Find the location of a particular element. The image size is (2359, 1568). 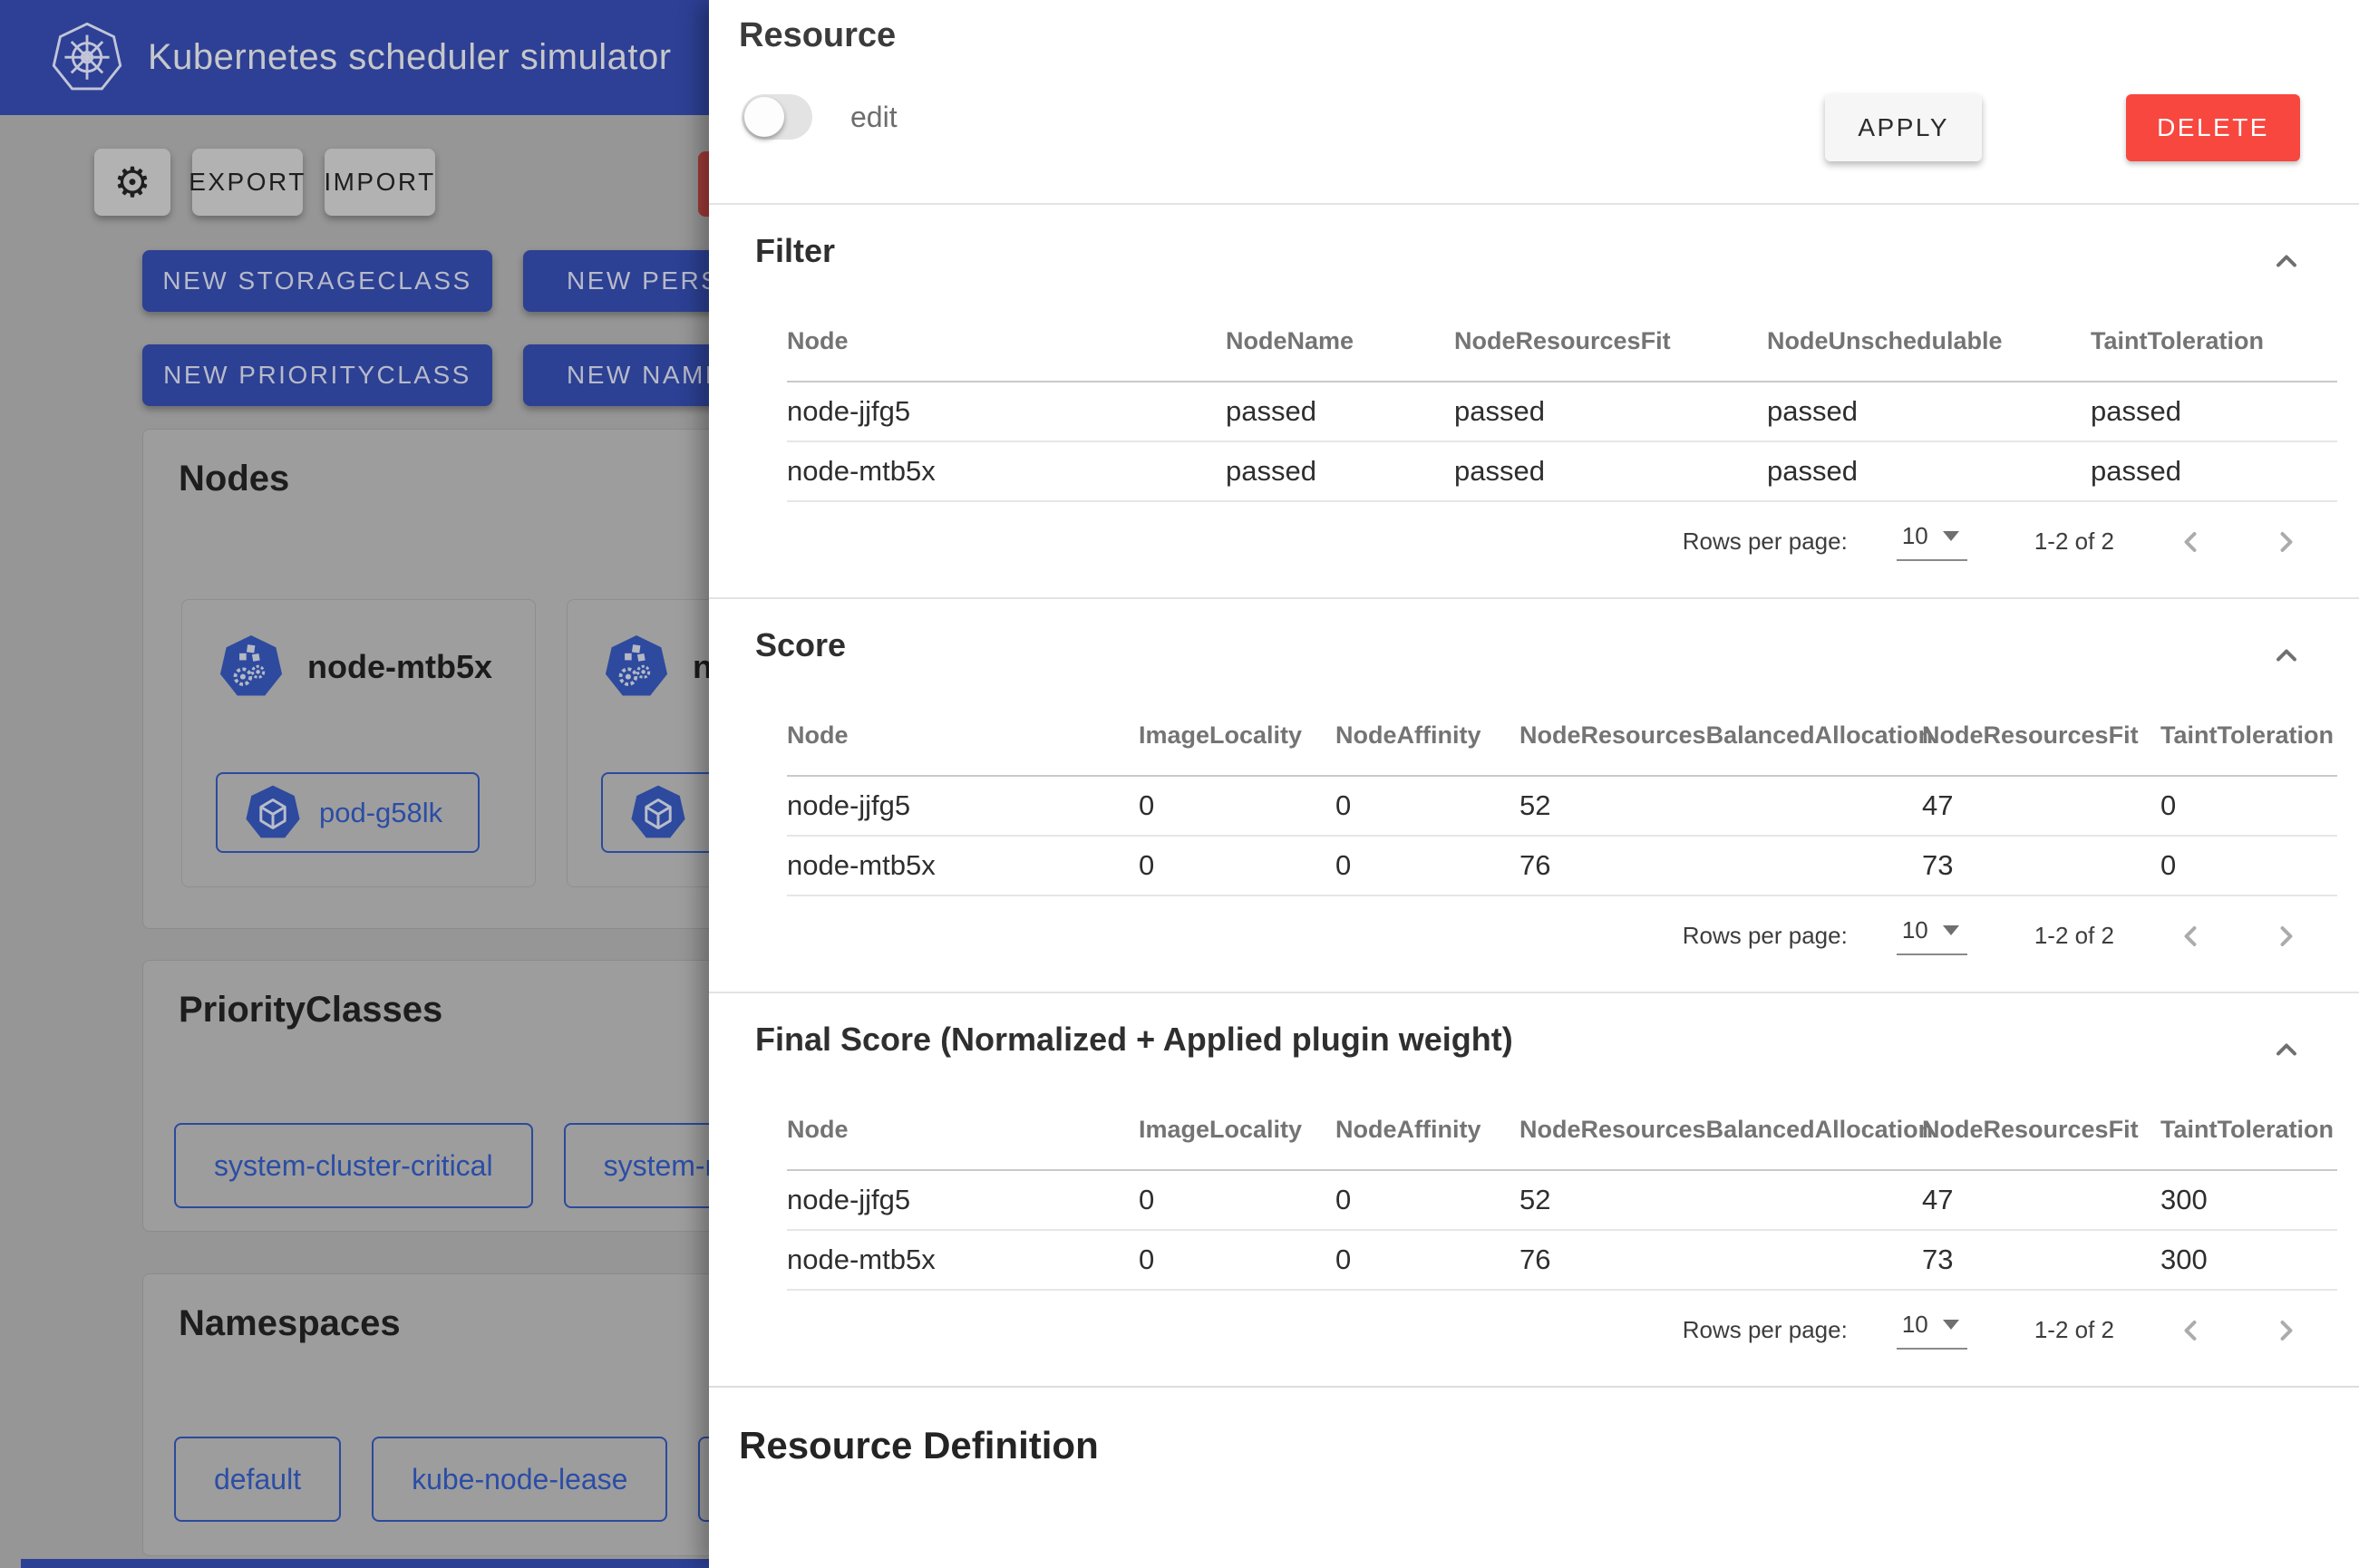

table-row: node-jjfg5 0 0 52 47 300 is located at coordinates (1562, 1201).